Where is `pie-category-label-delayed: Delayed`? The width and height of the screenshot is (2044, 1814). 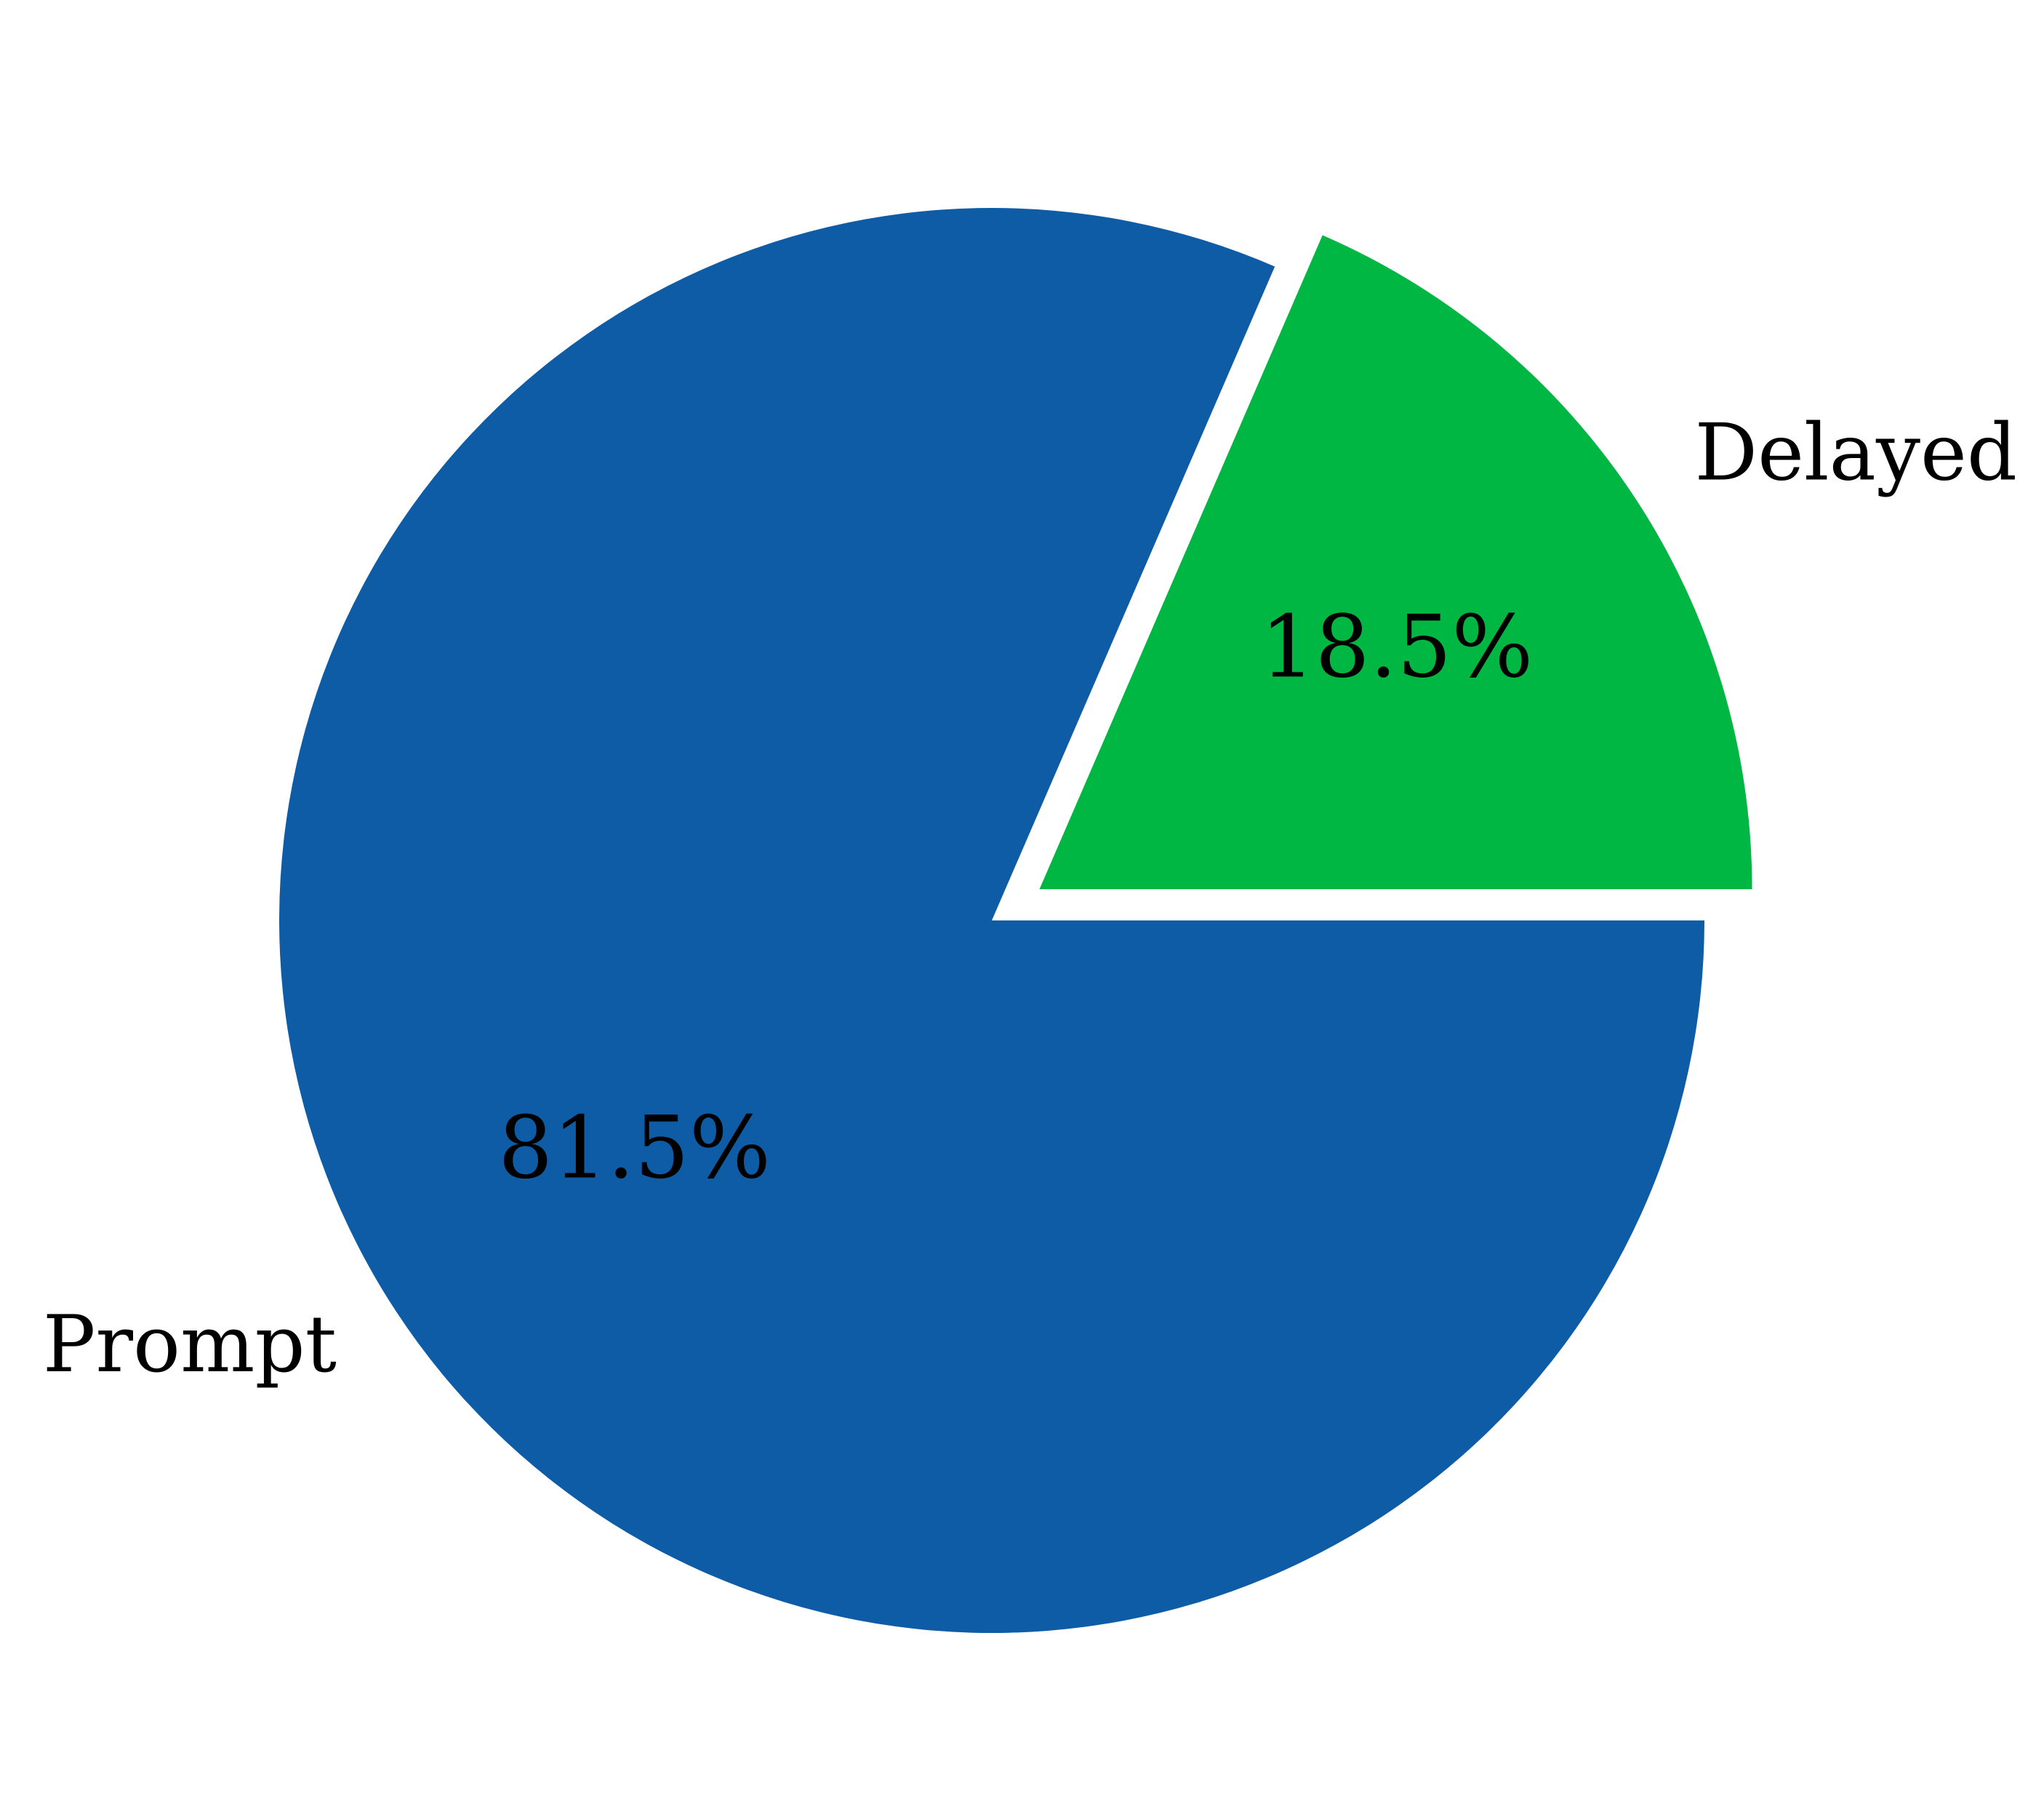
pie-category-label-delayed: Delayed is located at coordinates (1857, 452).